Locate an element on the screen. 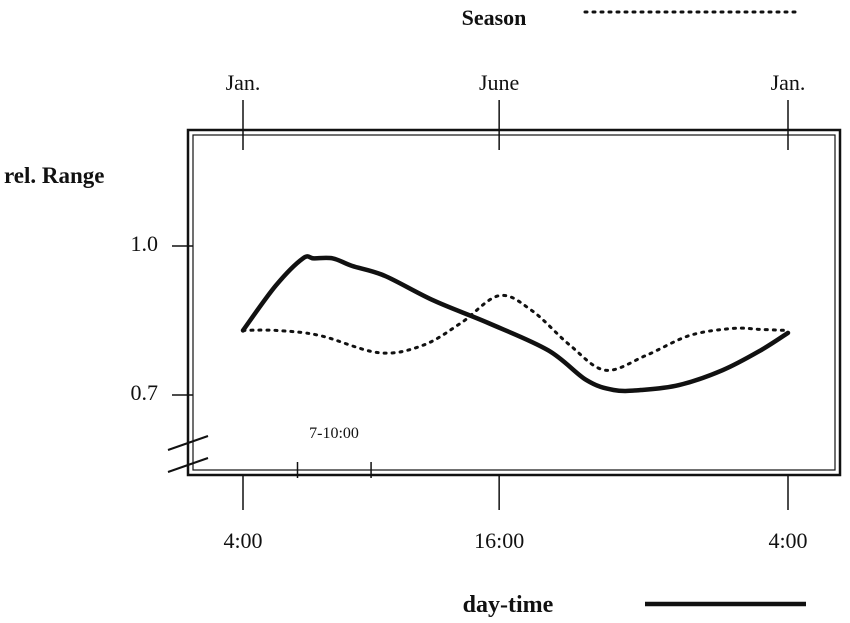 Image resolution: width=850 pixels, height=623 pixels. annotation-7-10: 7-10:00 is located at coordinates (334, 433).